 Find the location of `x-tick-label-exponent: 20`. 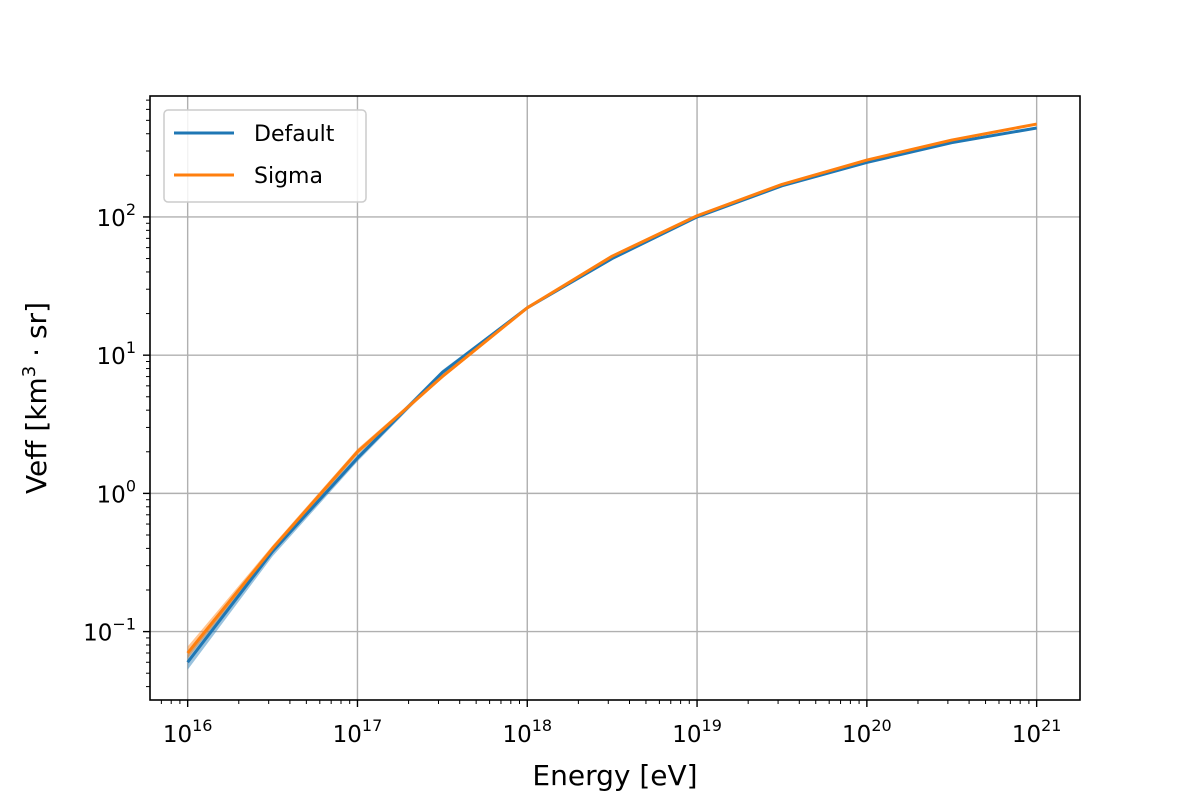

x-tick-label-exponent: 20 is located at coordinates (881, 725).